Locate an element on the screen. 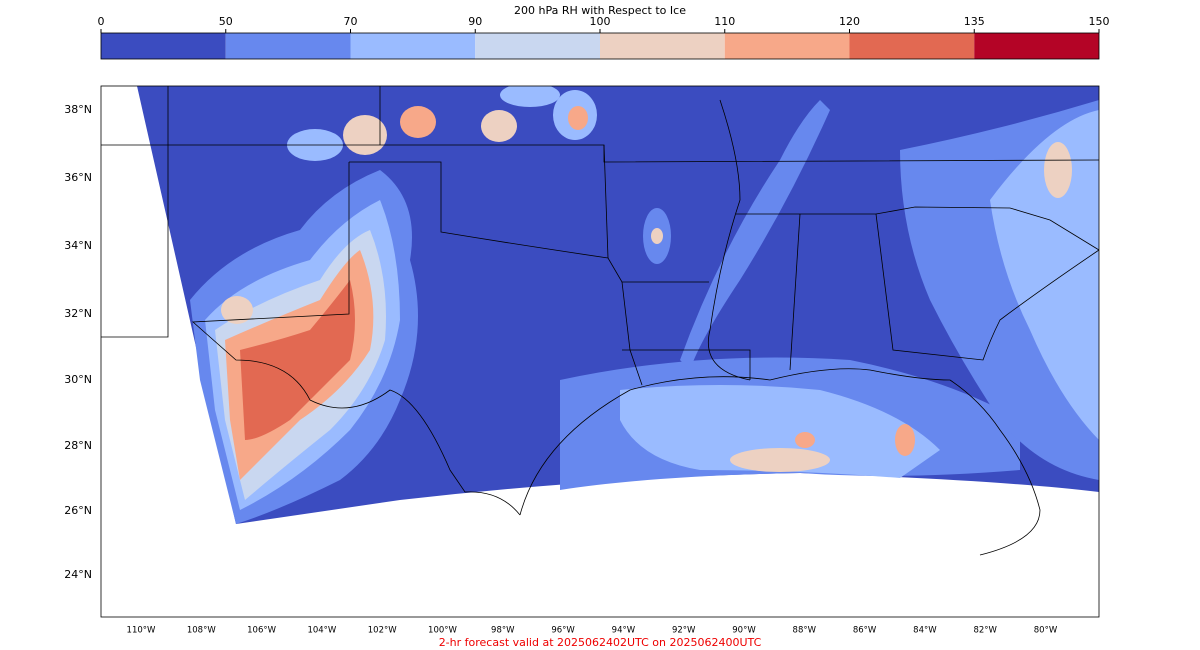  longitude-label: 102°W is located at coordinates (382, 631).